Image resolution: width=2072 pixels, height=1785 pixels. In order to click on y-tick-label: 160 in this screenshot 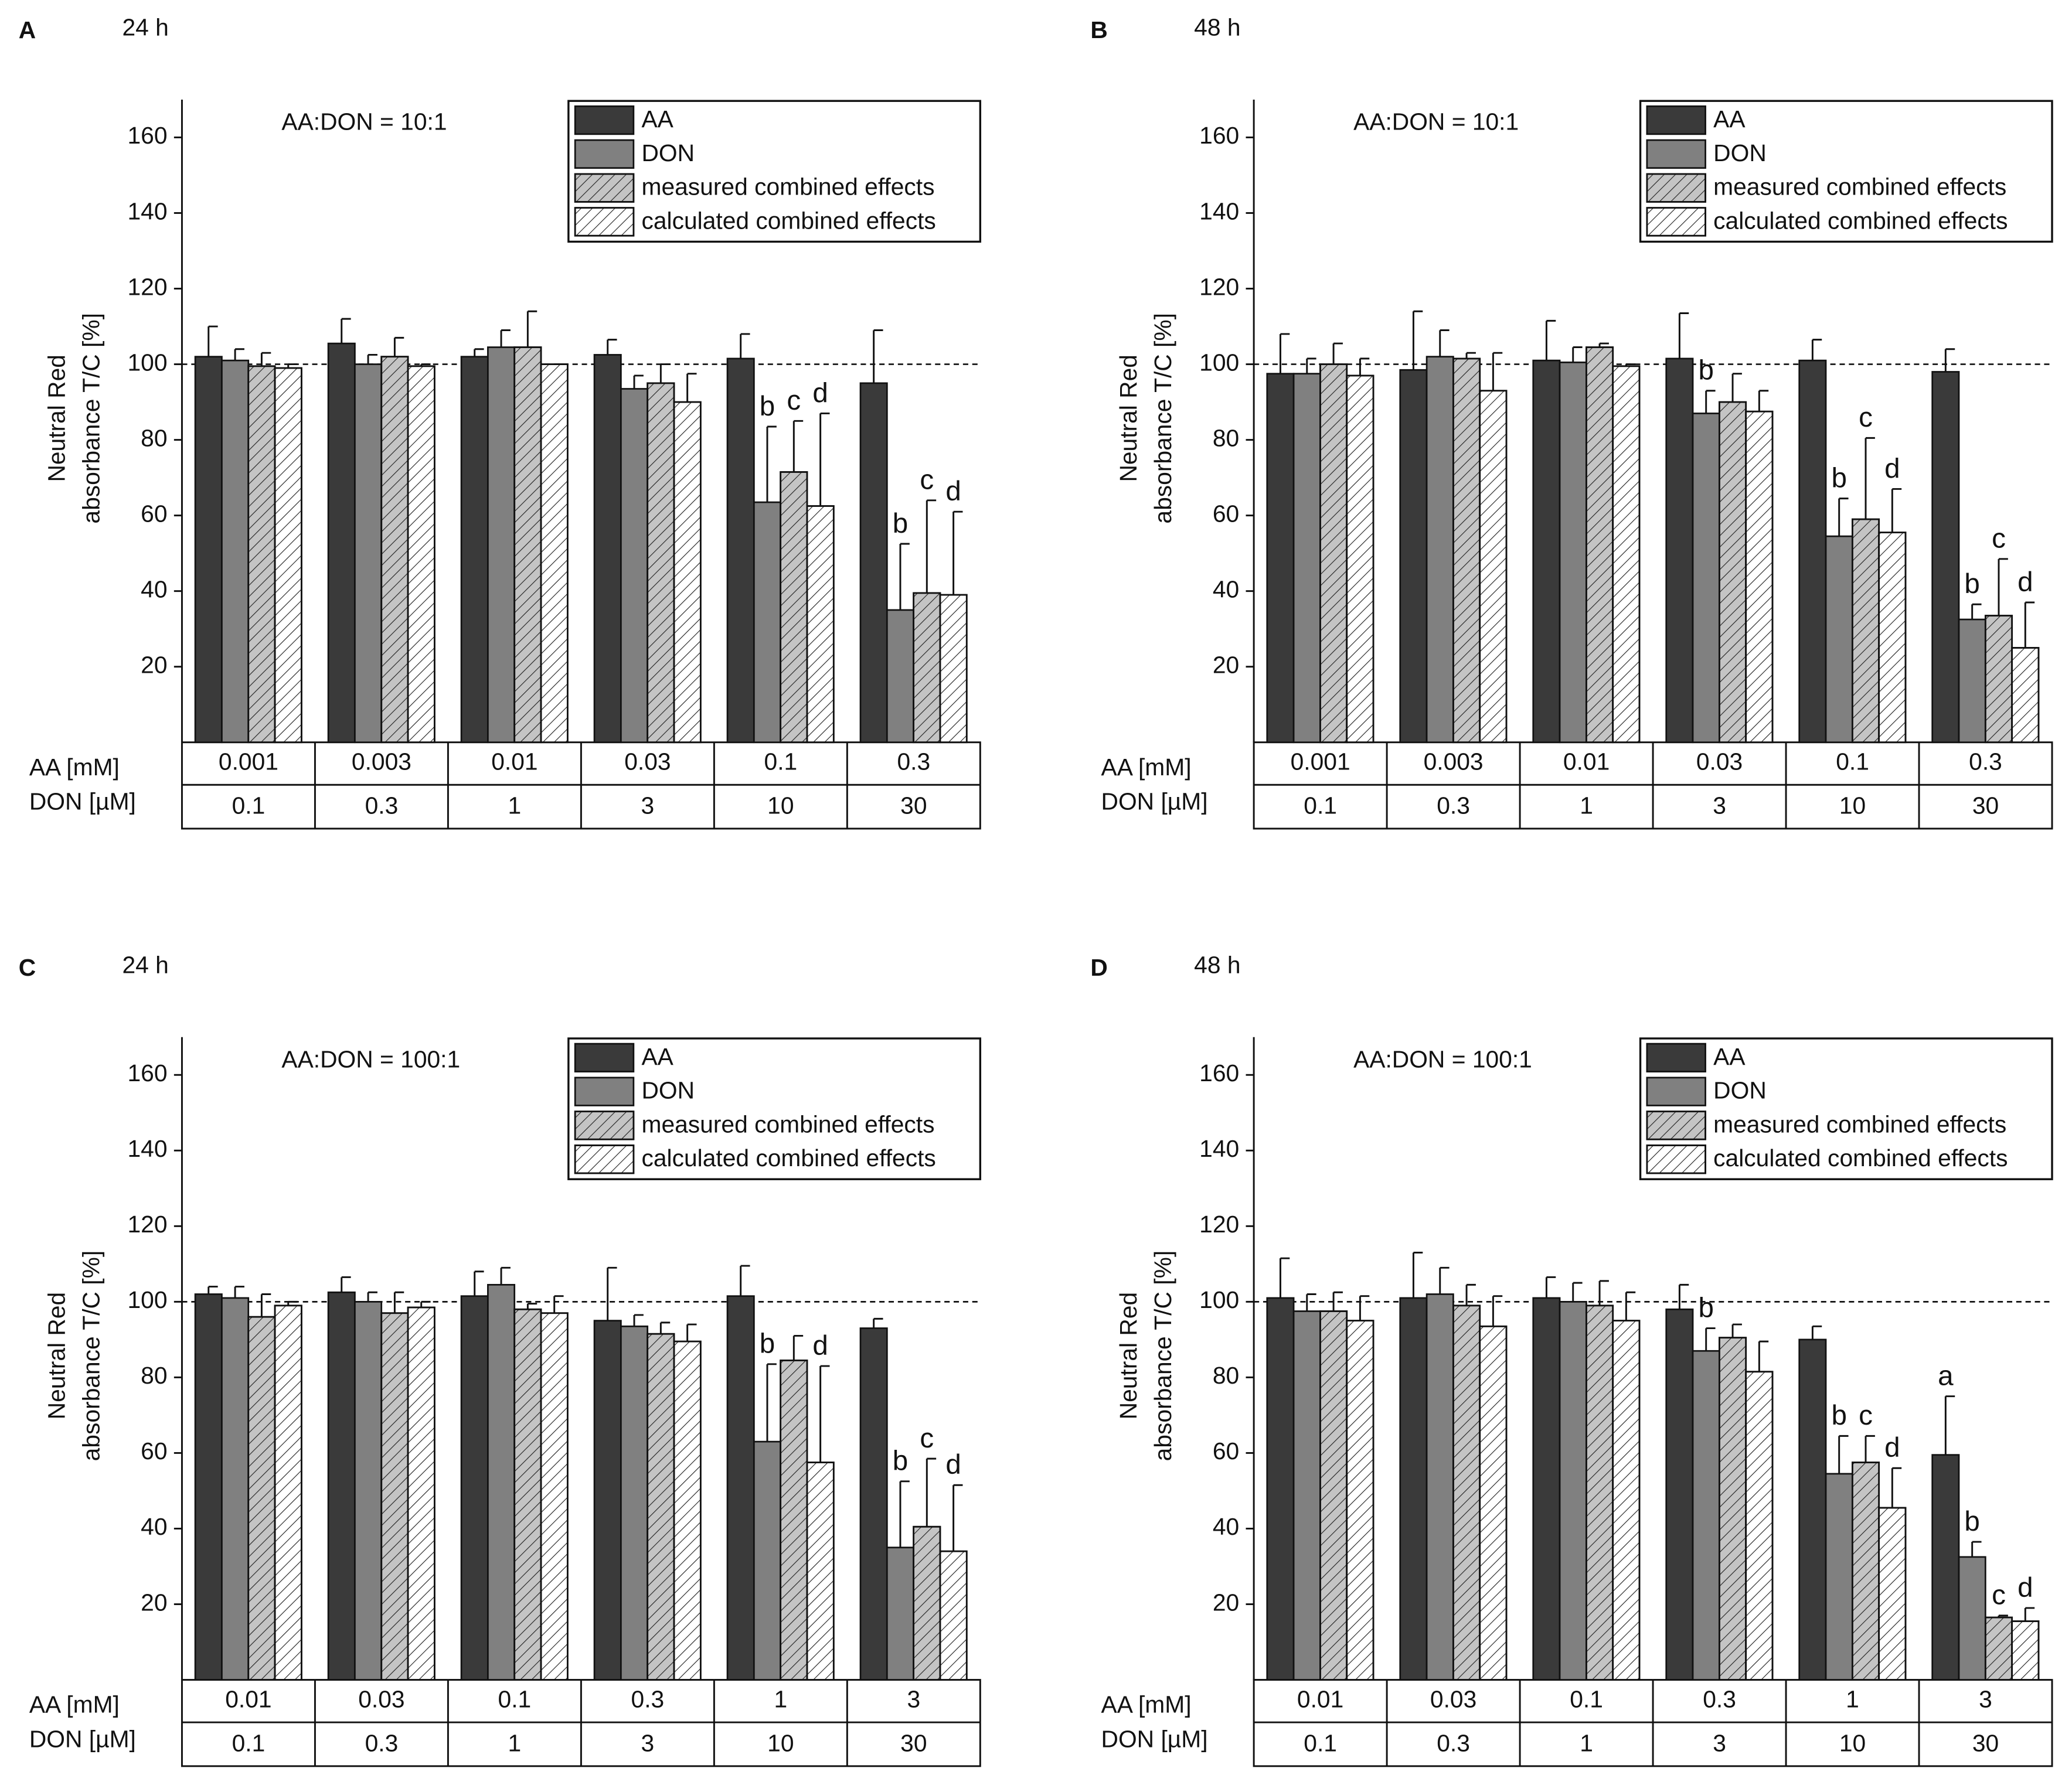, I will do `click(1219, 1073)`.